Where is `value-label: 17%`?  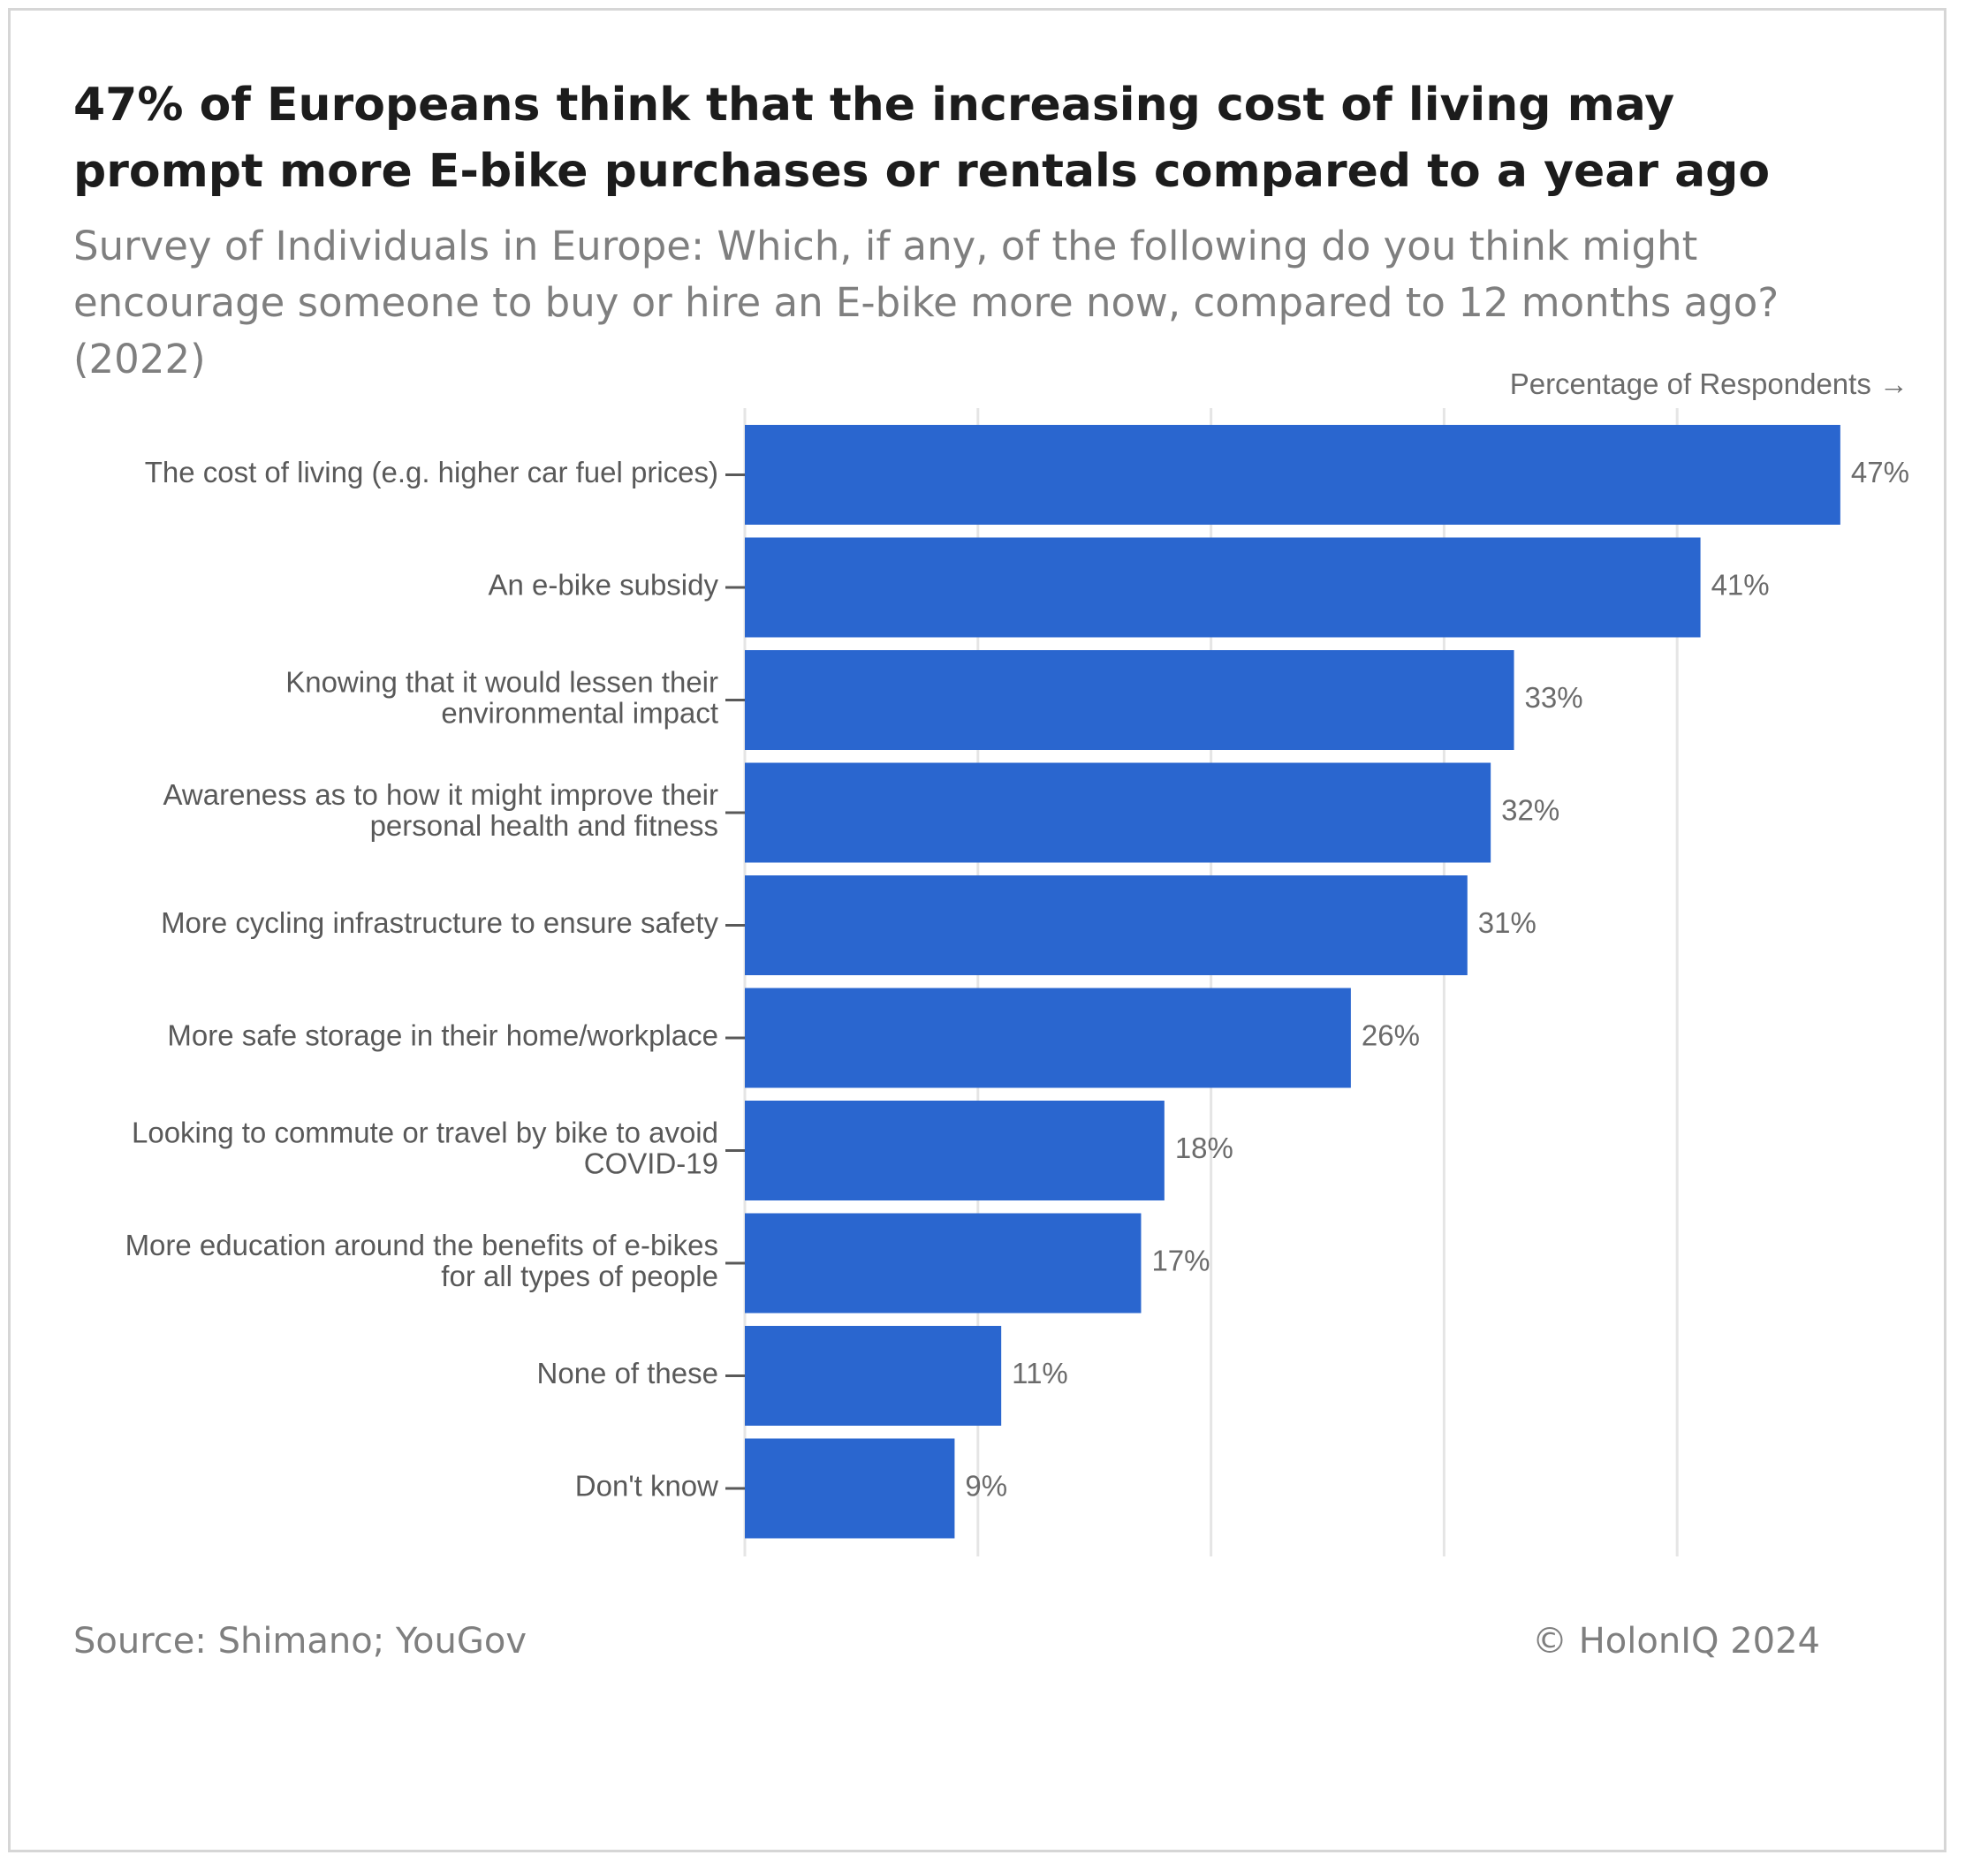
value-label: 17% is located at coordinates (1180, 1261).